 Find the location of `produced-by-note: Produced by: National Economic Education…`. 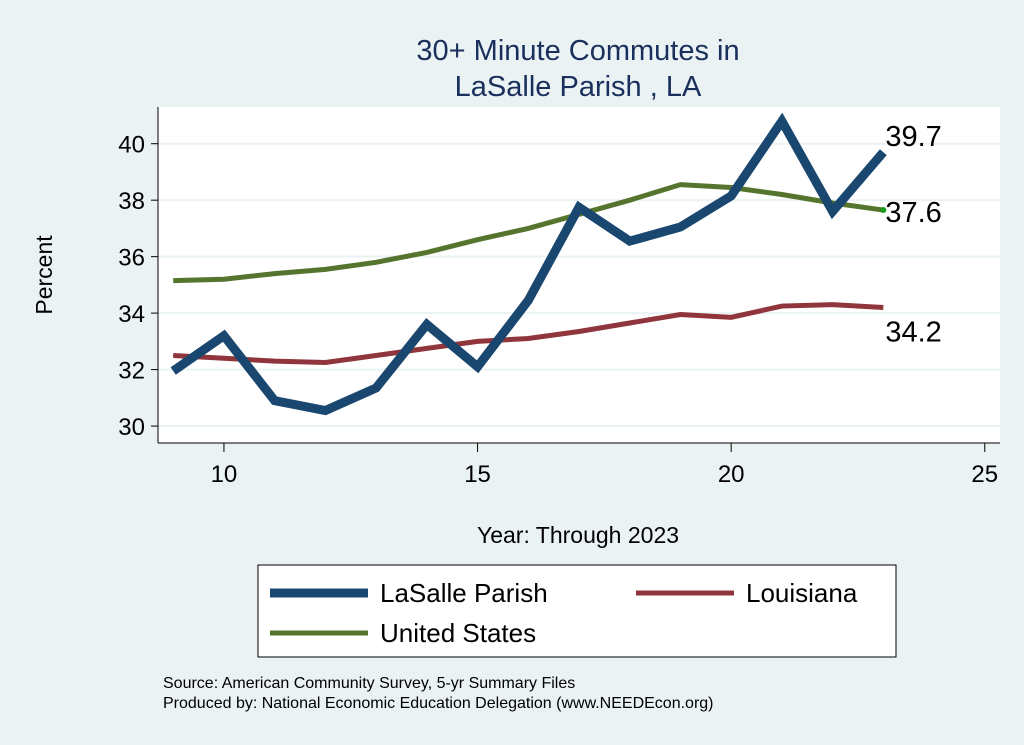

produced-by-note: Produced by: National Economic Education… is located at coordinates (438, 703).